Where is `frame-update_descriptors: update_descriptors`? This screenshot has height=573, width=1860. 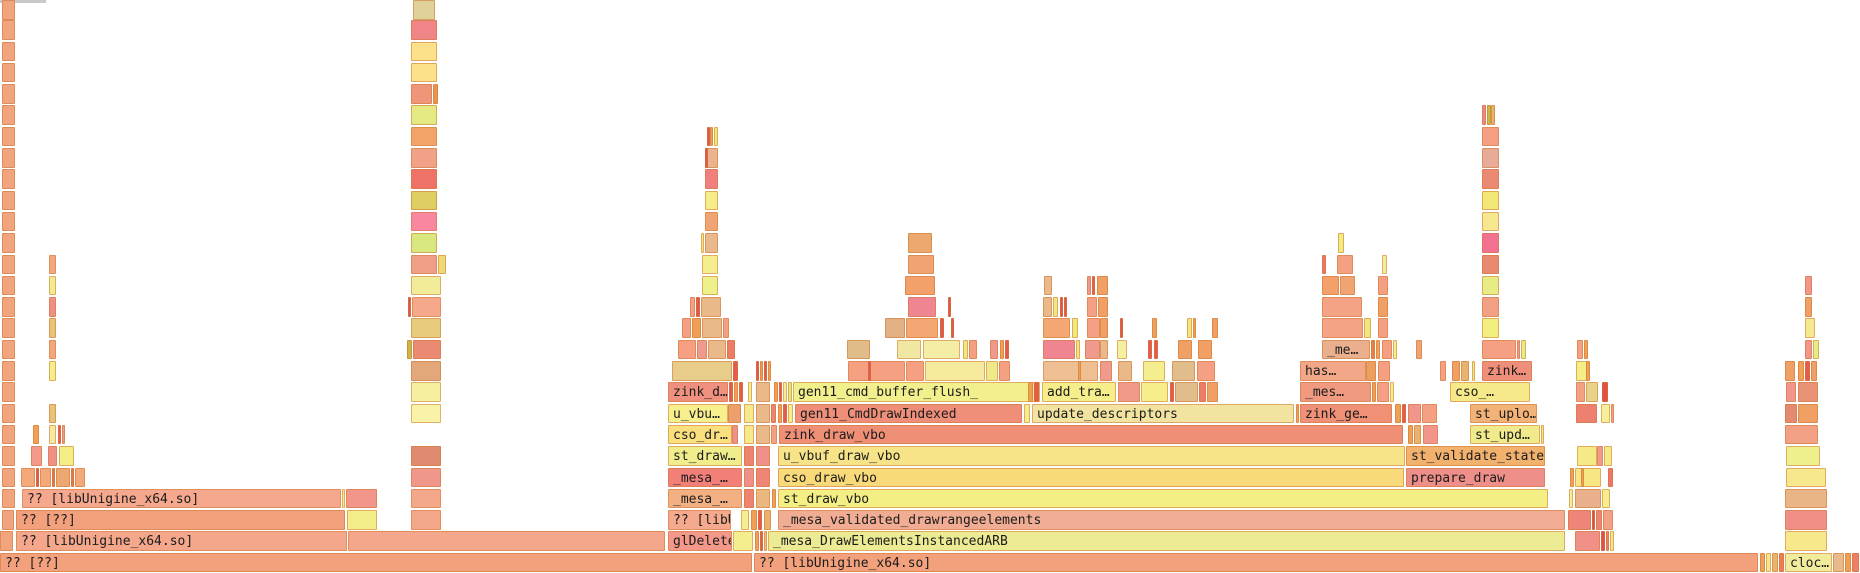 frame-update_descriptors: update_descriptors is located at coordinates (1163, 413).